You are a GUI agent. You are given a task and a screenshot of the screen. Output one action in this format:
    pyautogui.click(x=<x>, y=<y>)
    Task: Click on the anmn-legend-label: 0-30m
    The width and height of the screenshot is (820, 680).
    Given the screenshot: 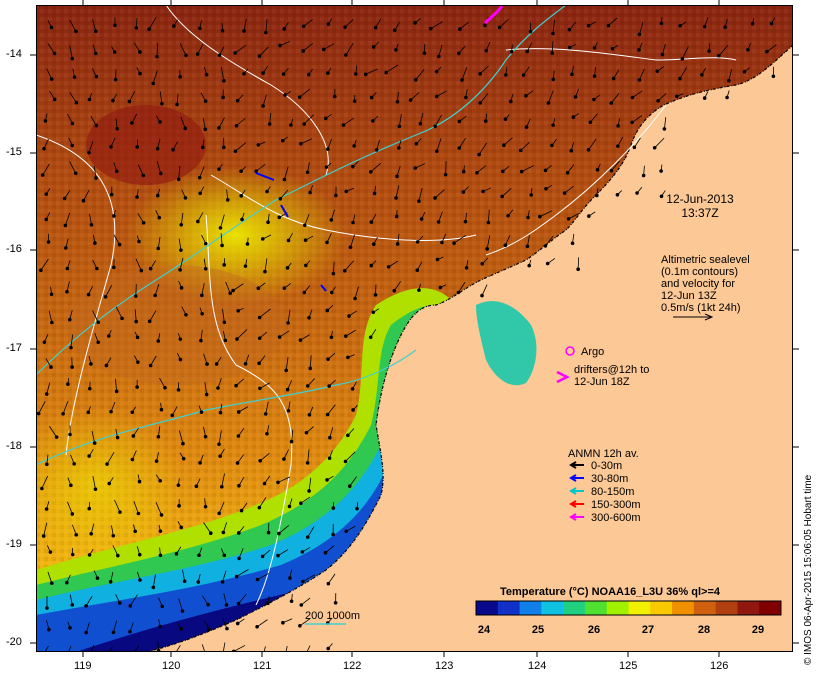 What is the action you would take?
    pyautogui.click(x=606, y=466)
    